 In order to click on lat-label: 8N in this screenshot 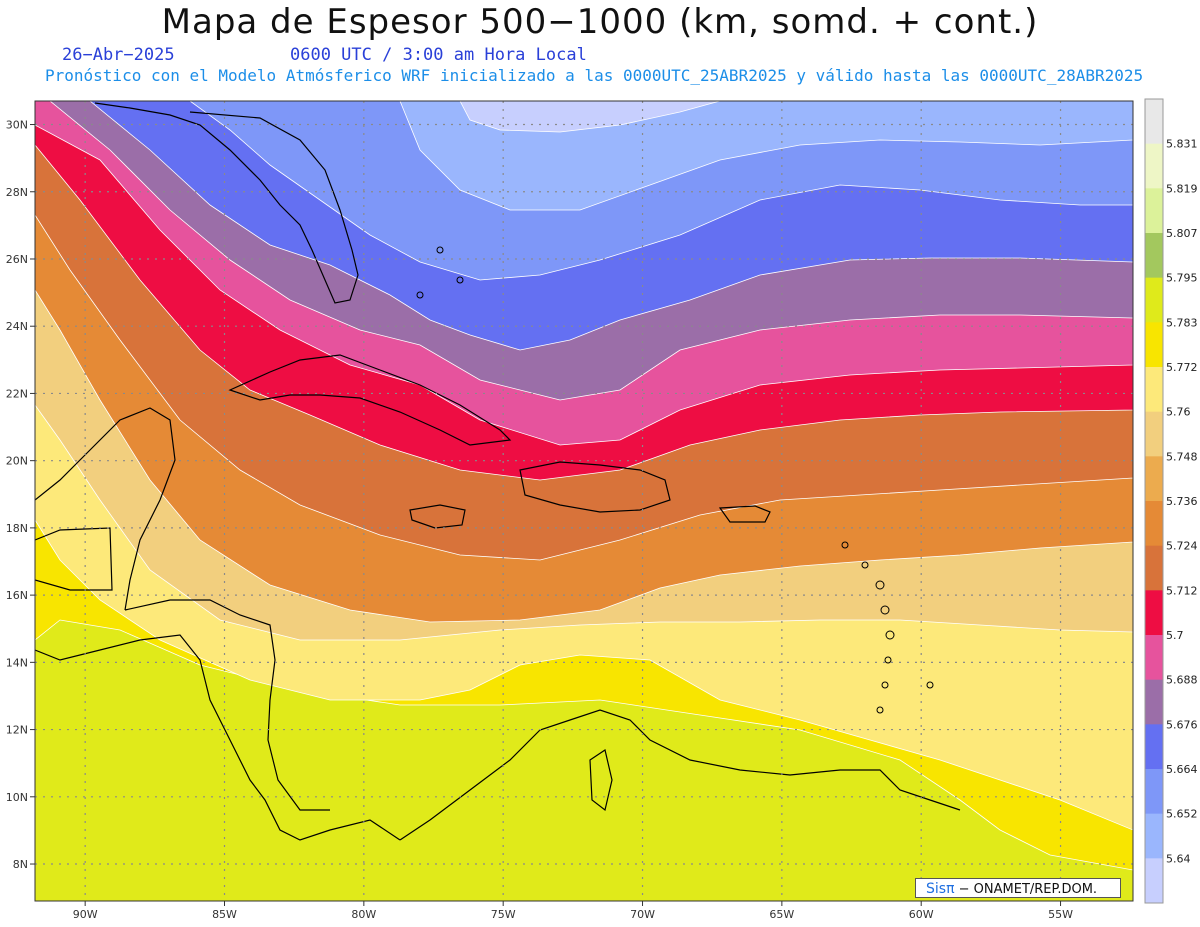, I will do `click(20, 864)`.